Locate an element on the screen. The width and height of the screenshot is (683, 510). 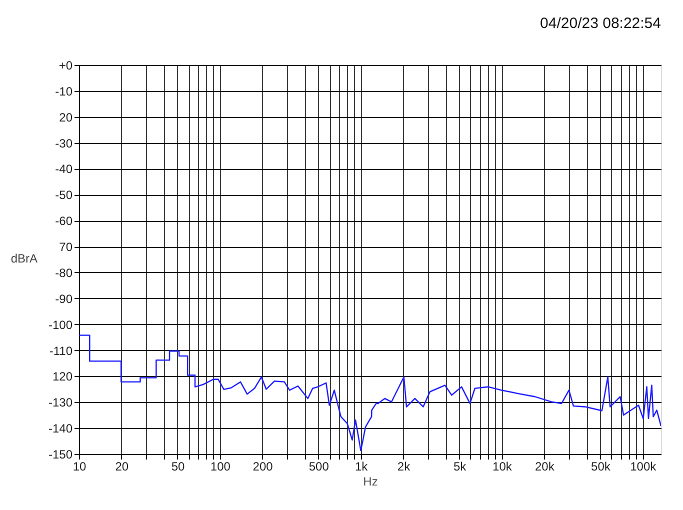
x-tick-label: 200 is located at coordinates (263, 467).